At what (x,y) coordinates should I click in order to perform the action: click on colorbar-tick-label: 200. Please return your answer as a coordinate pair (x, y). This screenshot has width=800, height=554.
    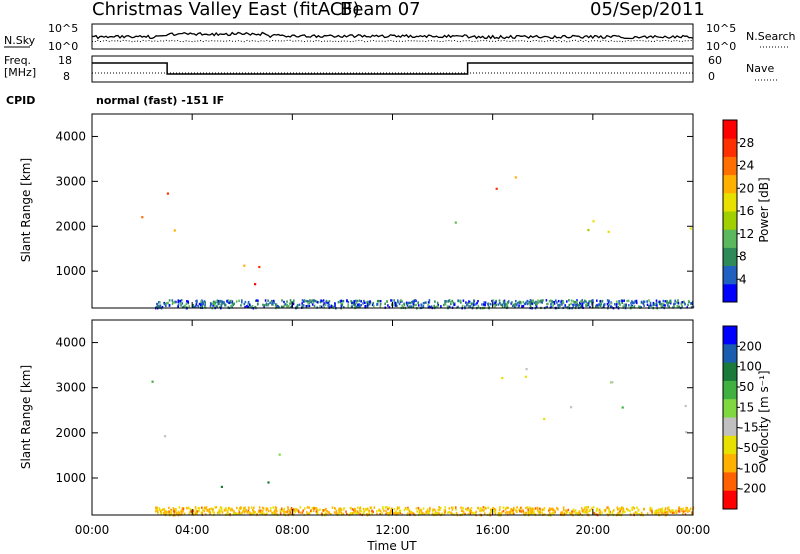
    Looking at the image, I should click on (750, 346).